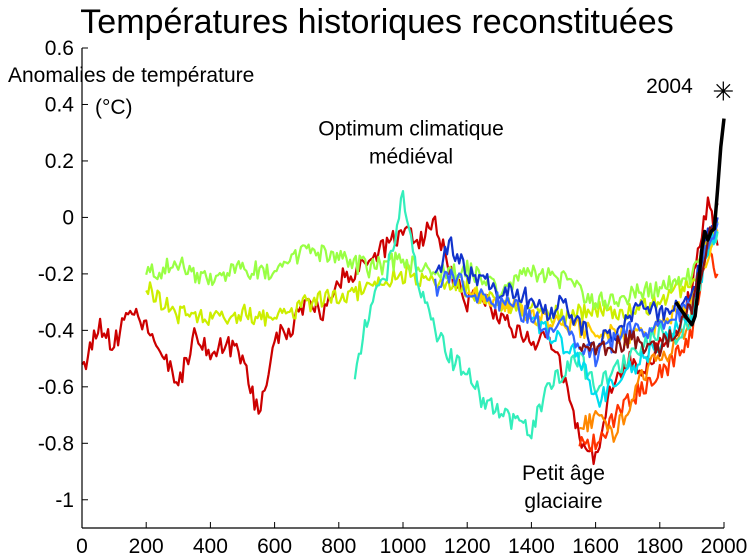 The width and height of the screenshot is (754, 557). I want to click on y-tick-label: -0.6, so click(56, 387).